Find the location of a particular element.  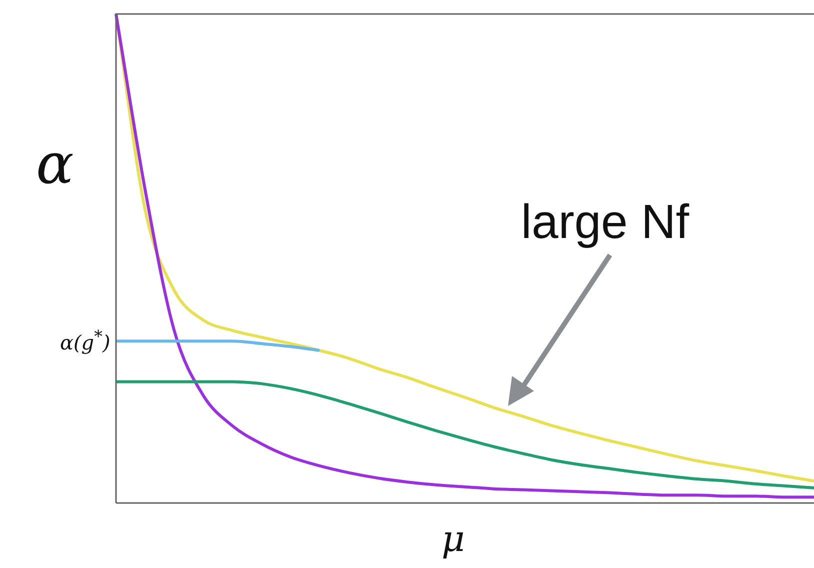

y-axis-title: α is located at coordinates (55, 164).